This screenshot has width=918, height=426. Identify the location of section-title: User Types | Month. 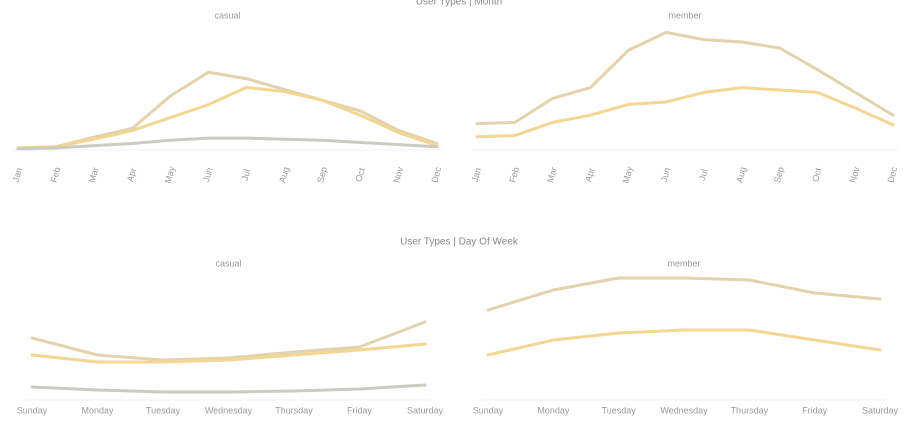
(459, 4).